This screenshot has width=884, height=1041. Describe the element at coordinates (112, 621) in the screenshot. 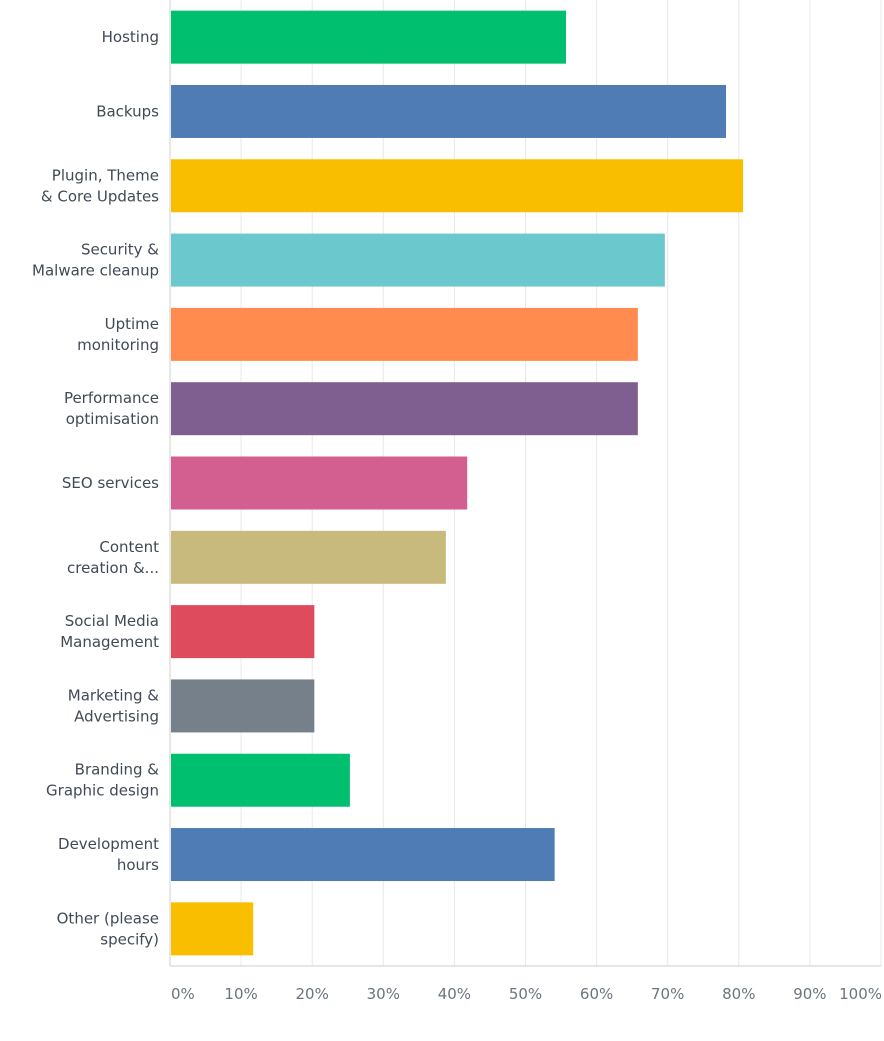

I see `category-label-line: Social Media` at that location.